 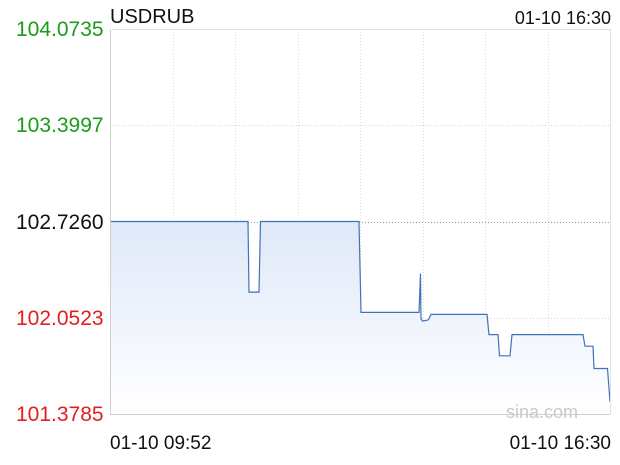 I want to click on y-tick-label-3: 102.0523, so click(x=60, y=318).